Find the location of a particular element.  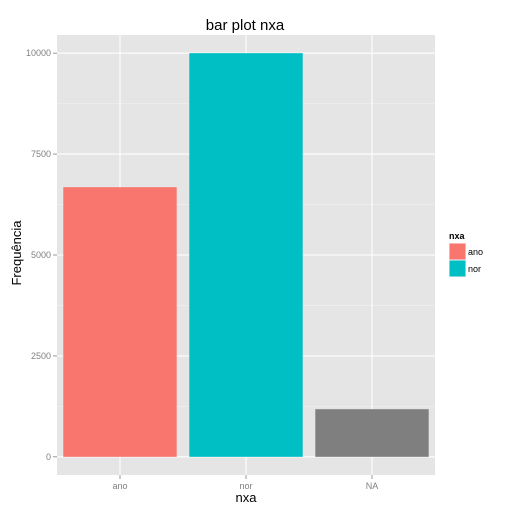

x-tick-label: NA is located at coordinates (372, 486).